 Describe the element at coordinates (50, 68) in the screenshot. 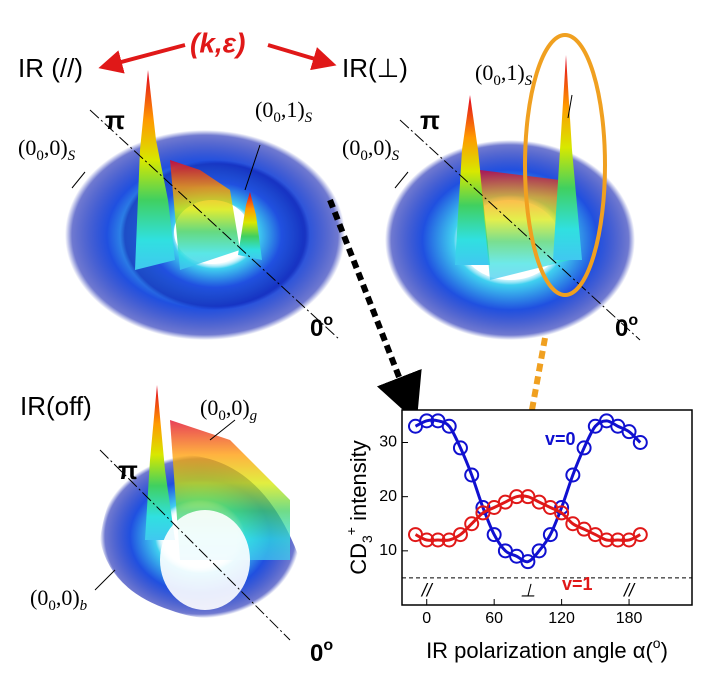

I see `panel-title: IR (//)` at that location.